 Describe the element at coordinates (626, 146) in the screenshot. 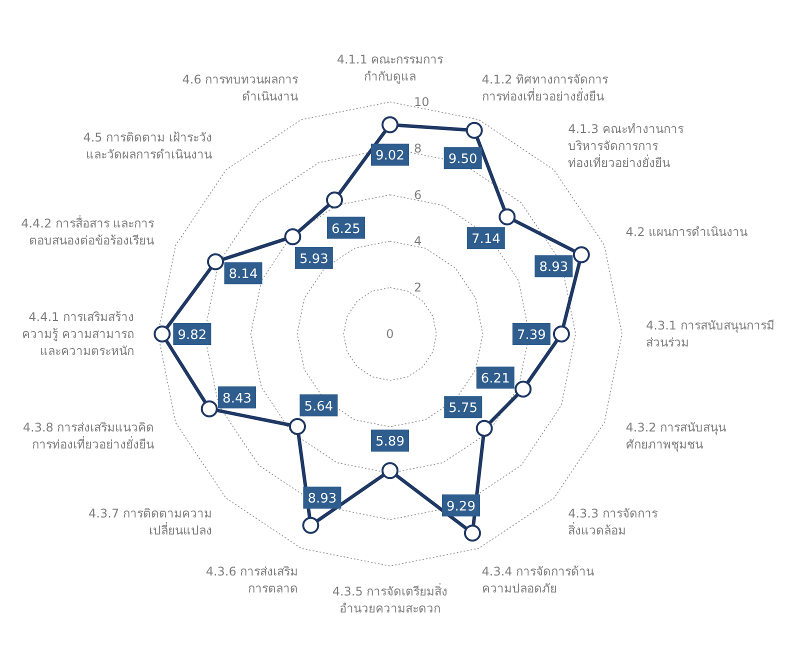

I see `spoke-label: 4.1.3 คณะทำงานการ บริหารจัดการการ ท่องเที่ยวอย่างยั่งยืน` at that location.